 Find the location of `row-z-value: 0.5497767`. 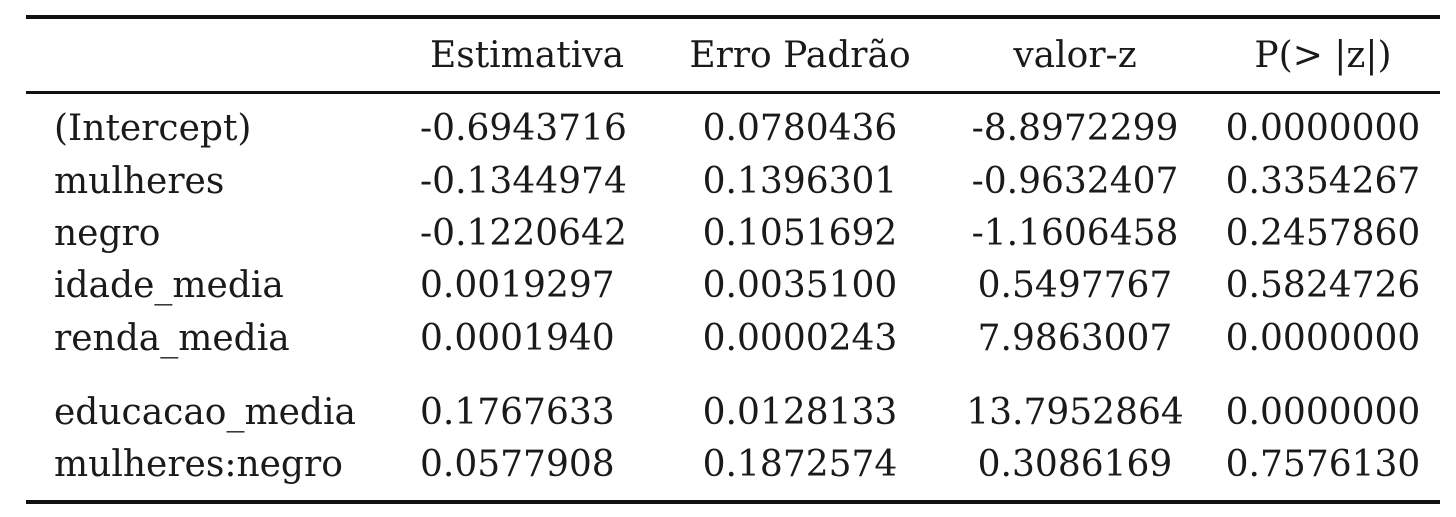

row-z-value: 0.5497767 is located at coordinates (1075, 285).